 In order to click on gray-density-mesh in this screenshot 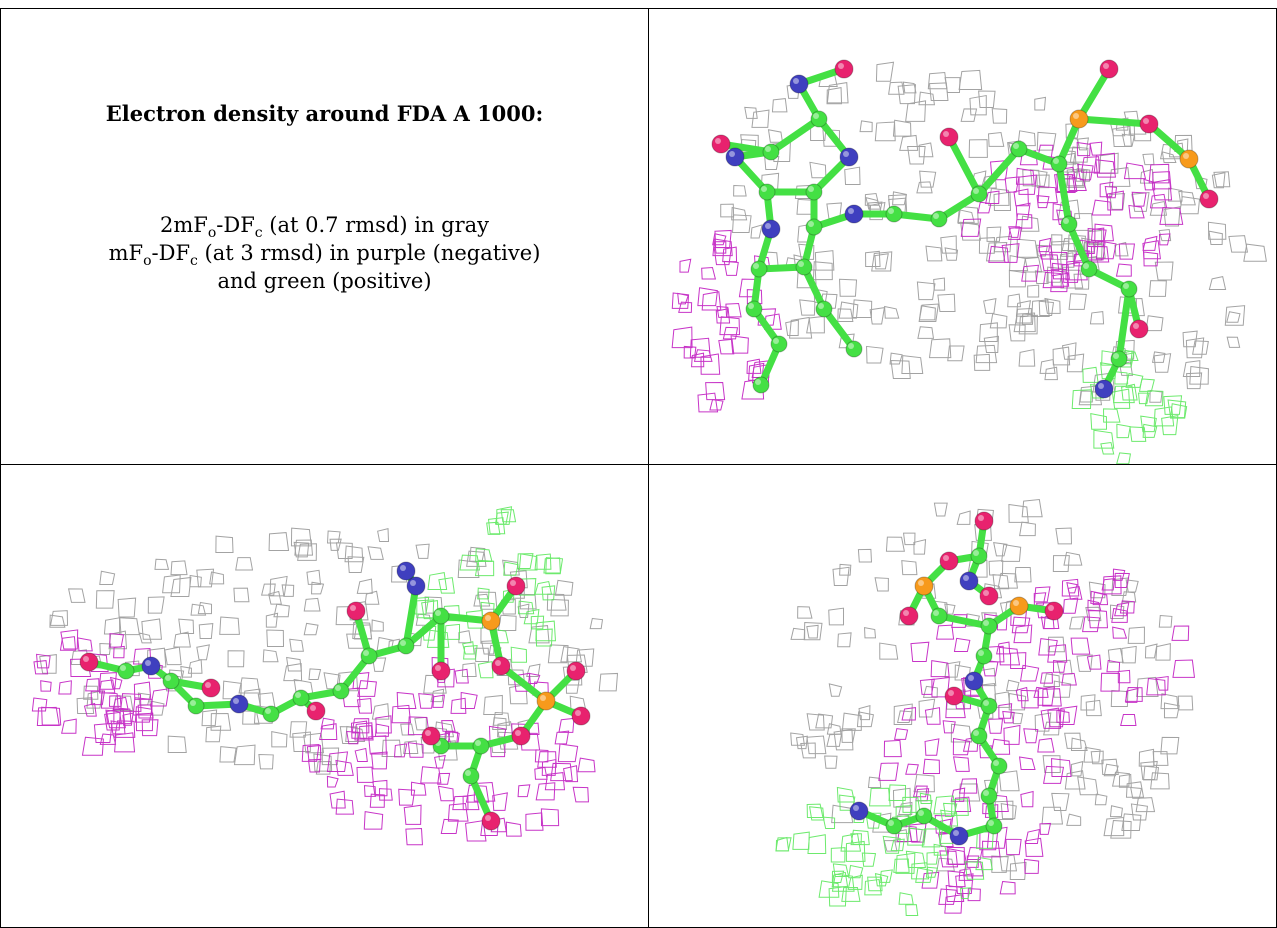, I will do `click(913, 220)`.